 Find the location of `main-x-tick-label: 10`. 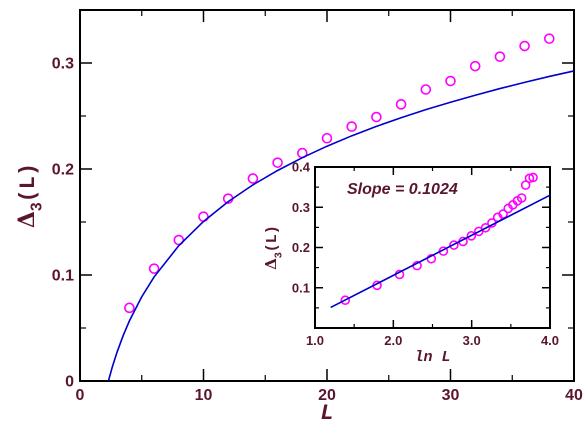

main-x-tick-label: 10 is located at coordinates (204, 395).